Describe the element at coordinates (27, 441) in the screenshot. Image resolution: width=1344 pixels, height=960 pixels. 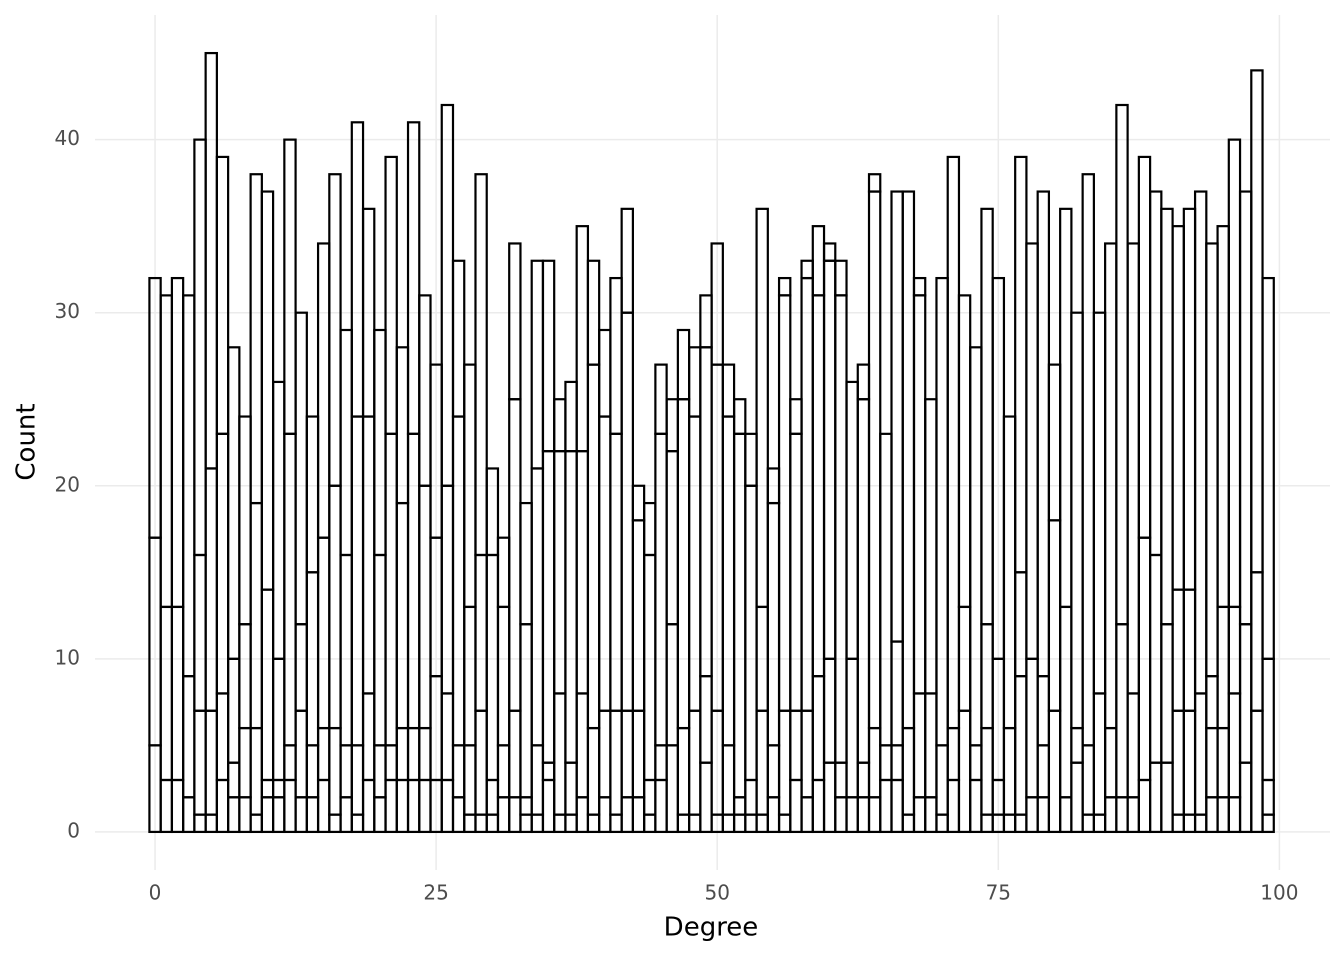
I see `y-axis-title: Count` at that location.